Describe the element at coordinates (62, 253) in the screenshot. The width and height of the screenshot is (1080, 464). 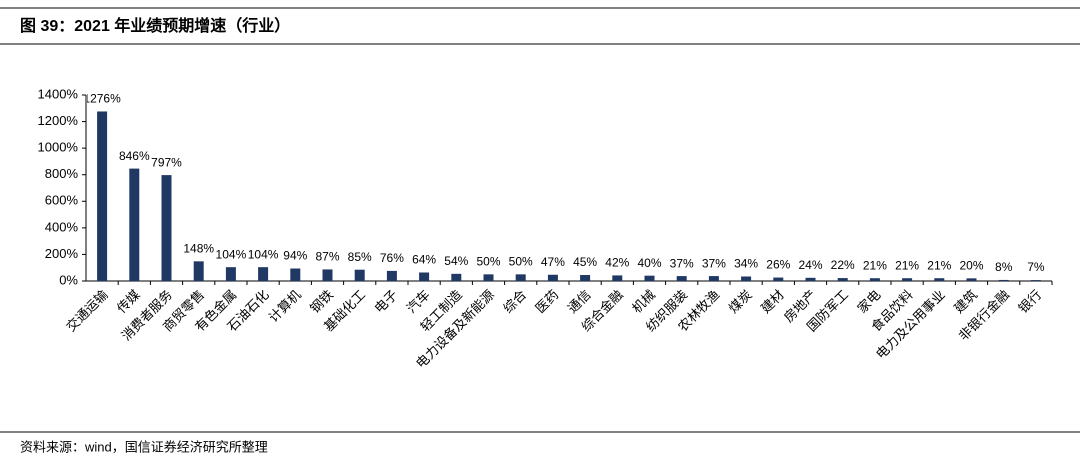
I see `y-tick-label: 200%` at that location.